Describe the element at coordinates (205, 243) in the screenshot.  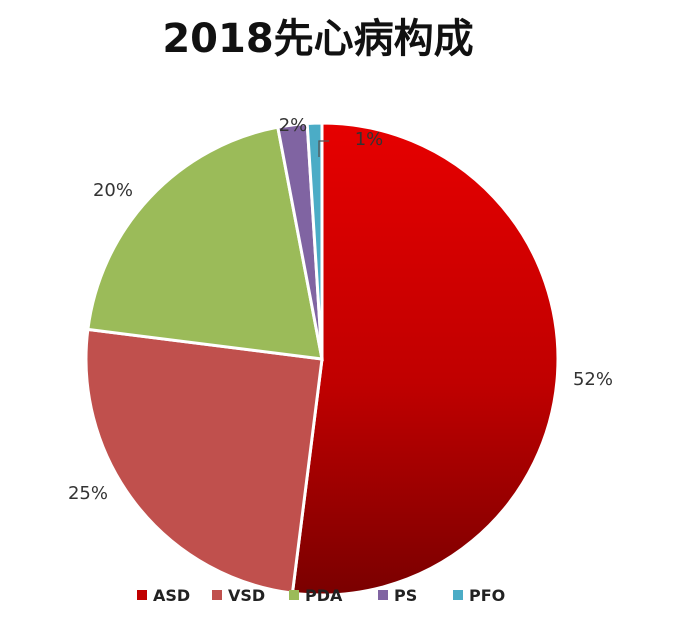
I see `pie-slice-pda` at that location.